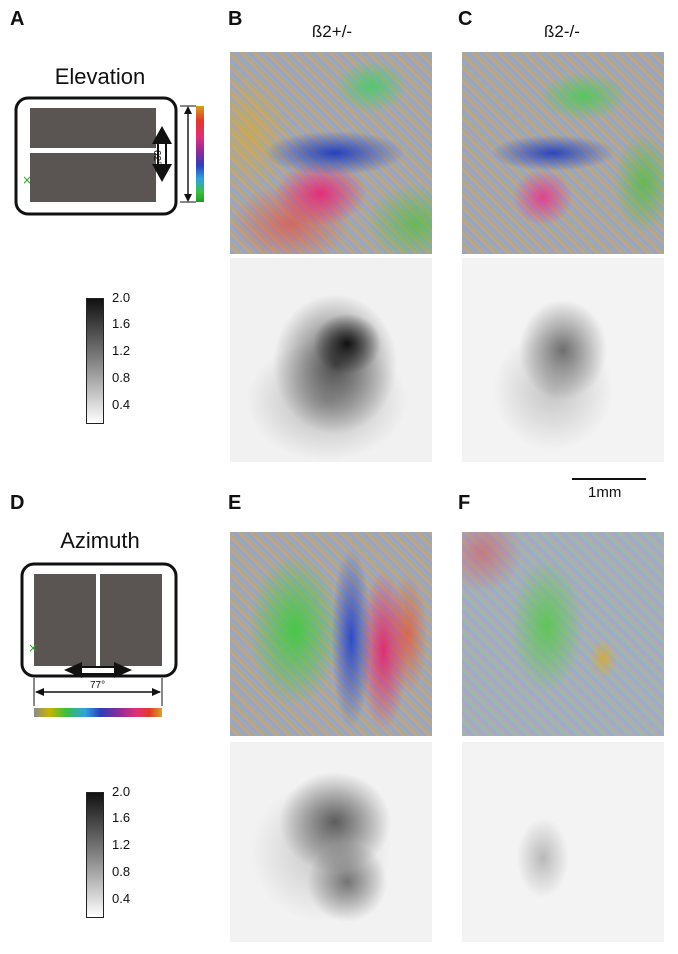  Describe the element at coordinates (99, 639) in the screenshot. I see `azimuth-schematic: ×` at that location.